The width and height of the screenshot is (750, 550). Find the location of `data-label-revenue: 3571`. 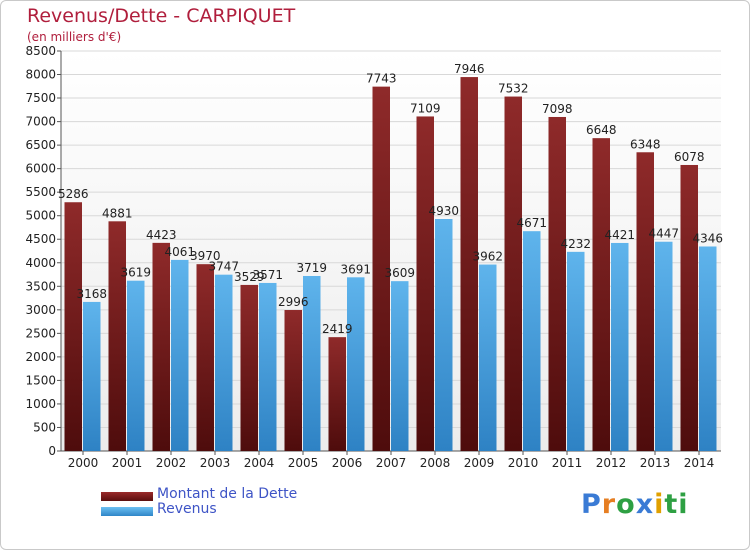

data-label-revenue: 3571 is located at coordinates (267, 275).